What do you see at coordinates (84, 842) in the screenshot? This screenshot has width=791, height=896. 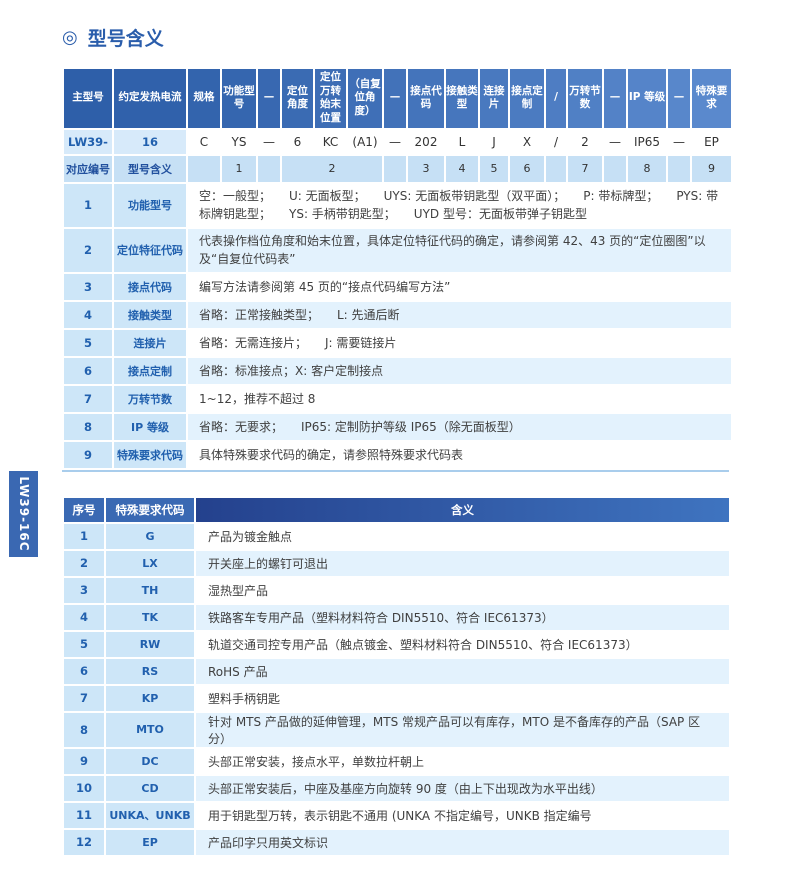 I see `special-row-number: 12` at bounding box center [84, 842].